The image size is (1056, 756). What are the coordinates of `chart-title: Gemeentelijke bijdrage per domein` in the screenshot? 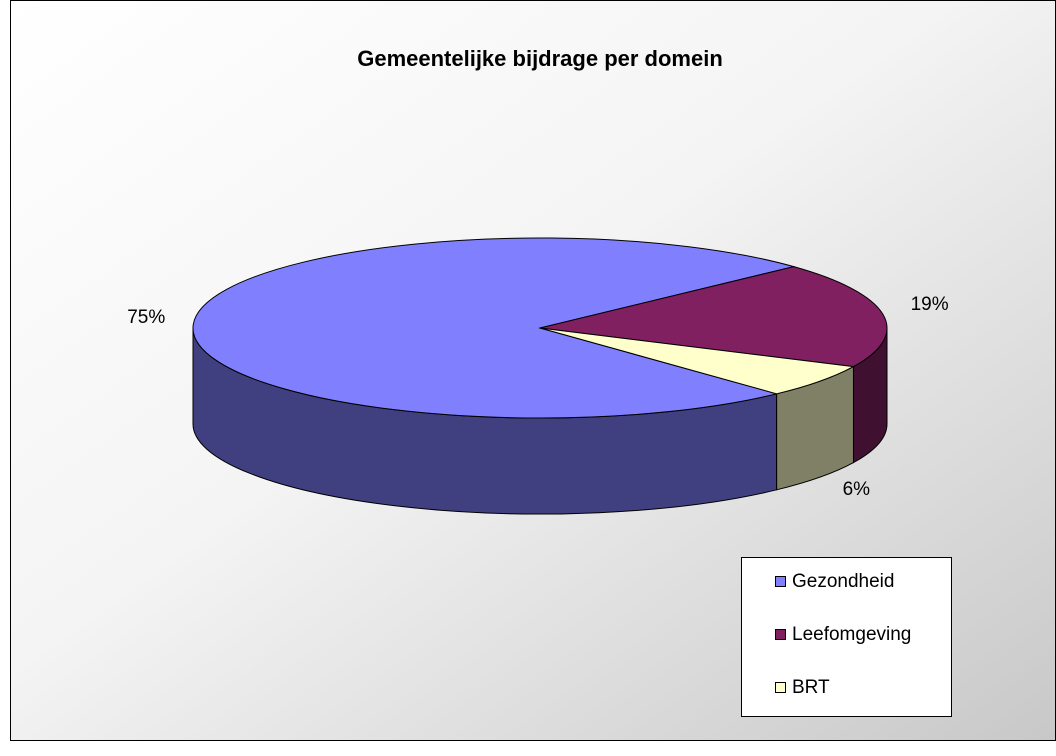 It's located at (540, 58).